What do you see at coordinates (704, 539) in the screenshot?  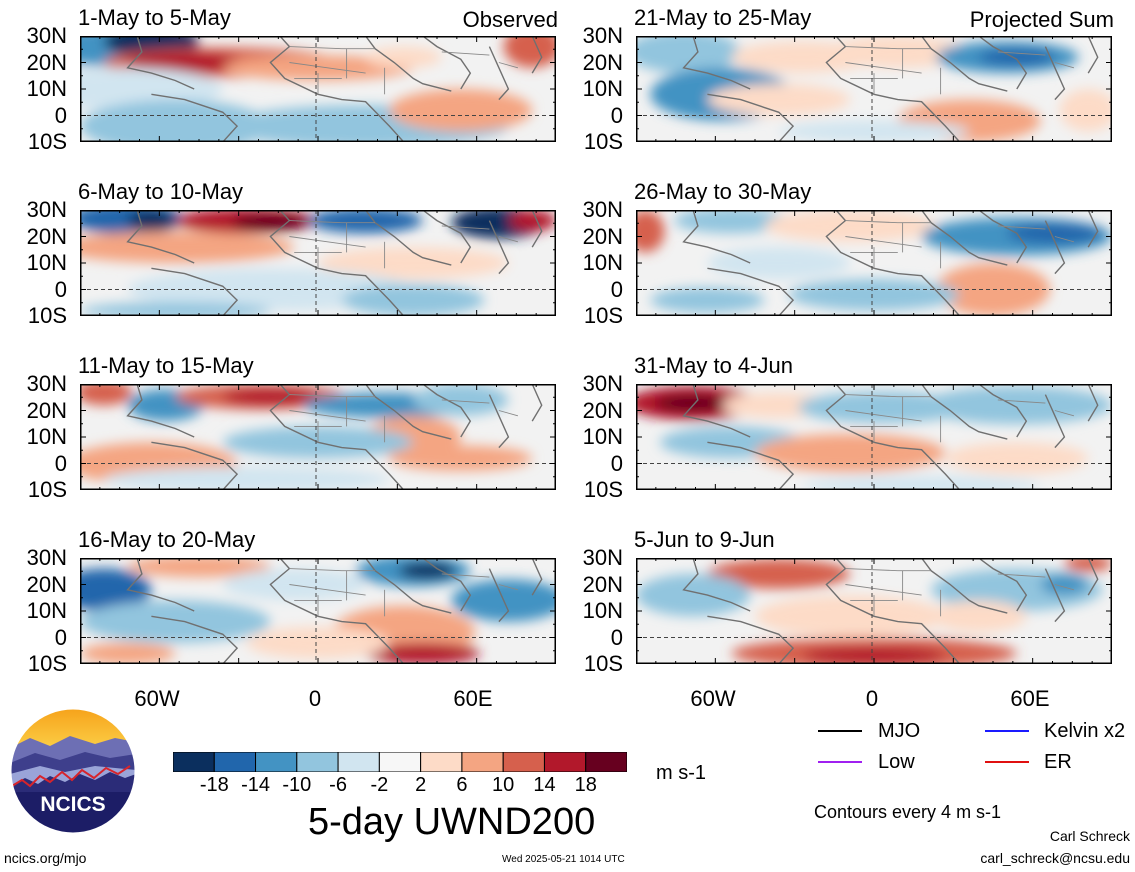 I see `panel-title: 5-Jun to 9-Jun` at bounding box center [704, 539].